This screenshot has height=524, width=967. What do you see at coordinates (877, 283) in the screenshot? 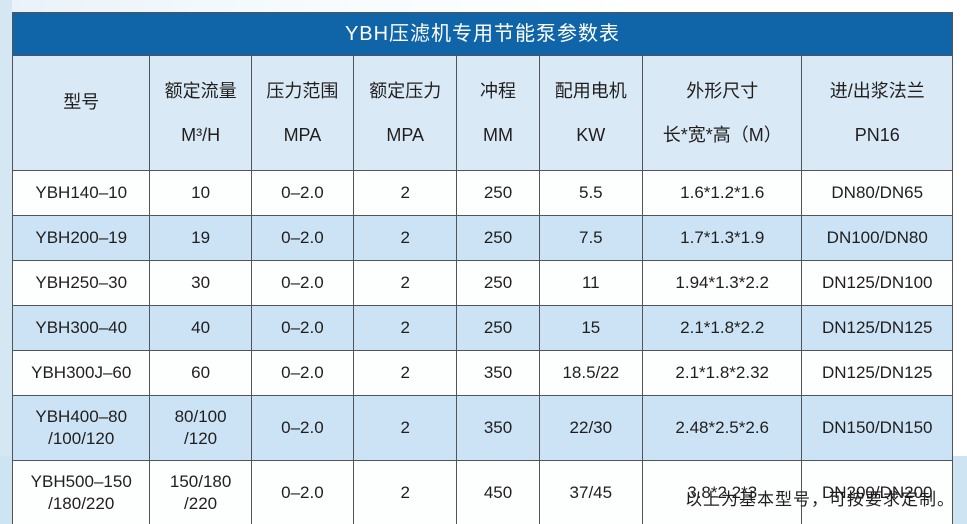
I see `cell-flange: DN125/DN100` at bounding box center [877, 283].